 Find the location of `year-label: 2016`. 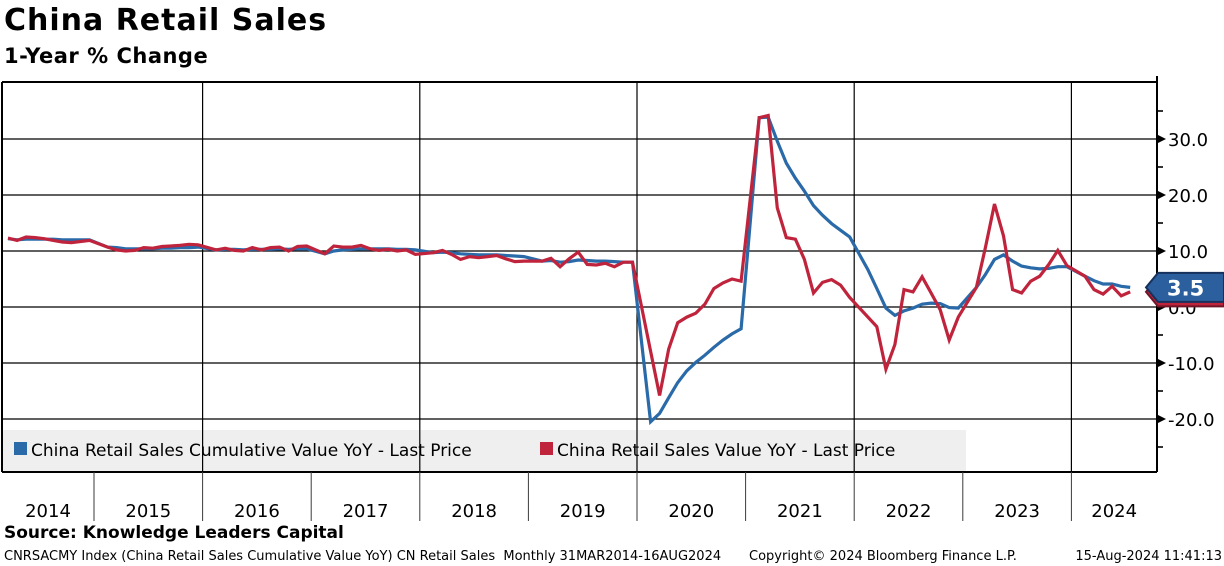

year-label: 2016 is located at coordinates (257, 511).